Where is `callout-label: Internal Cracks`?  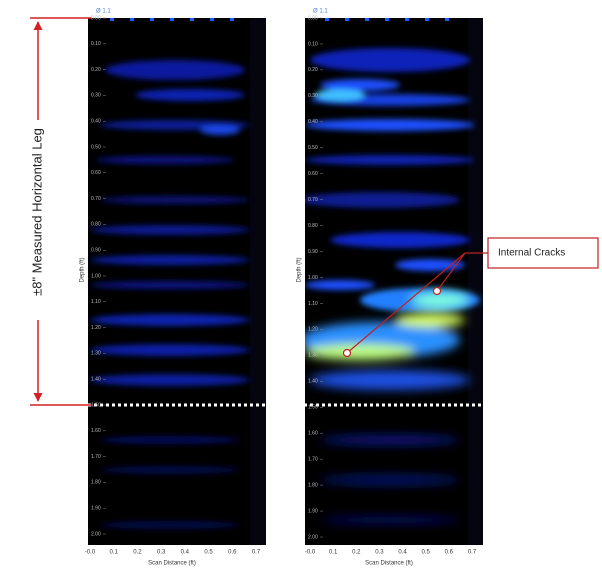
callout-label: Internal Cracks is located at coordinates (531, 253).